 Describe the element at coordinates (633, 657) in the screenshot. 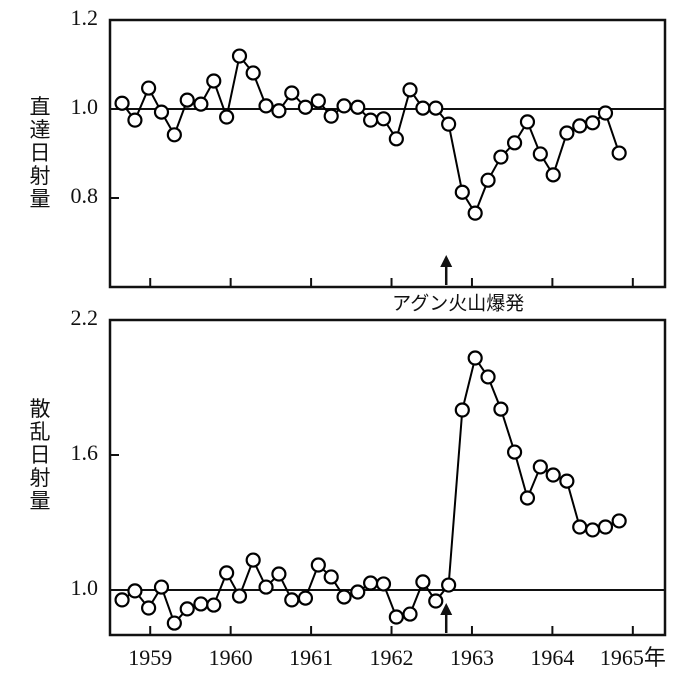

I see `x-tick-label: 1965年` at that location.